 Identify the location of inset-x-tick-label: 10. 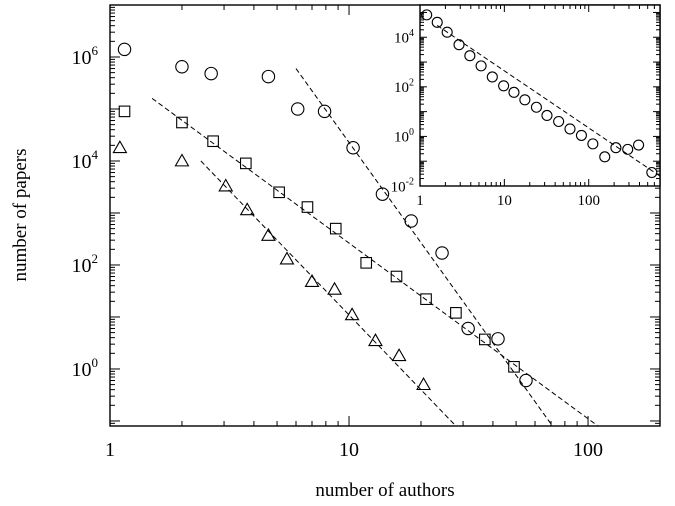
(504, 201).